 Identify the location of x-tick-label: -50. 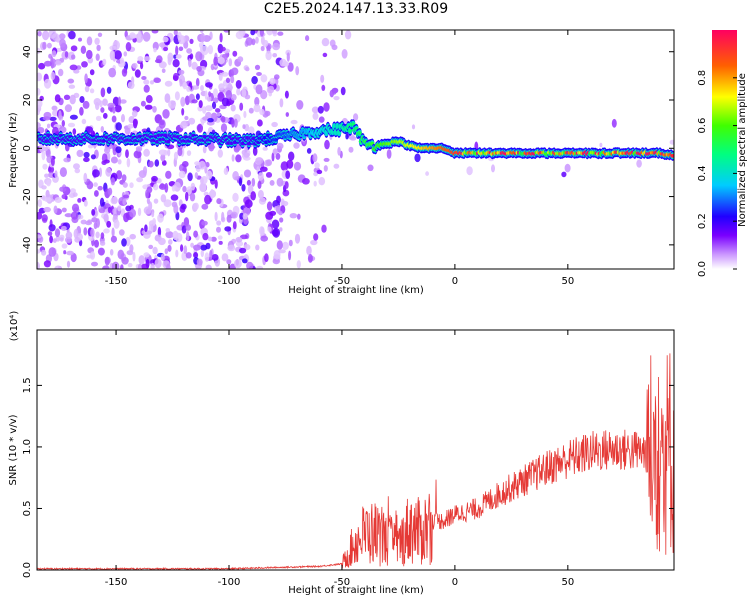
(342, 281).